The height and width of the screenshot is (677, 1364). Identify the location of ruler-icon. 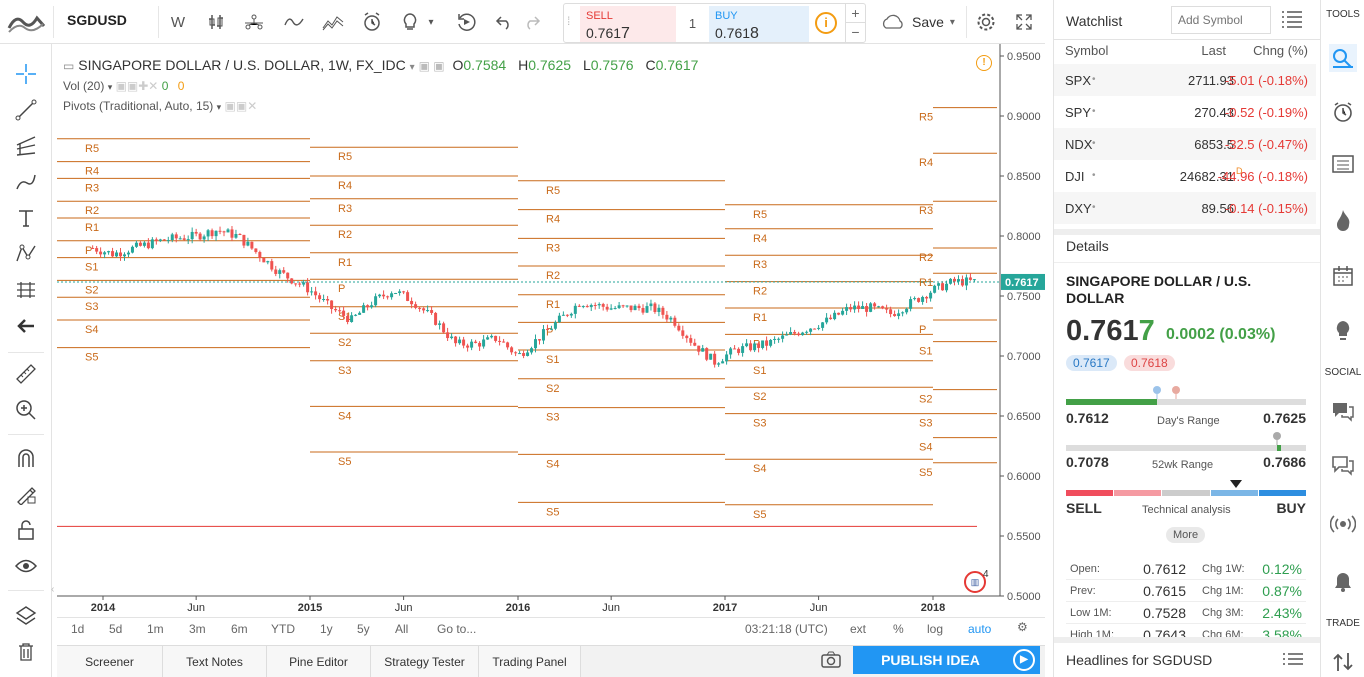
(26, 374).